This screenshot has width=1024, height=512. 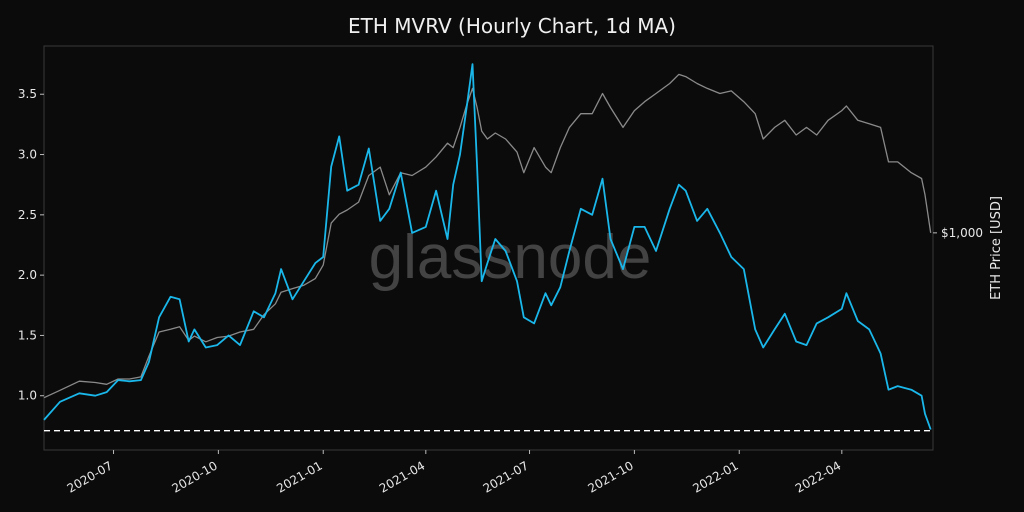 What do you see at coordinates (510, 257) in the screenshot?
I see `watermark-logo: glassnode` at bounding box center [510, 257].